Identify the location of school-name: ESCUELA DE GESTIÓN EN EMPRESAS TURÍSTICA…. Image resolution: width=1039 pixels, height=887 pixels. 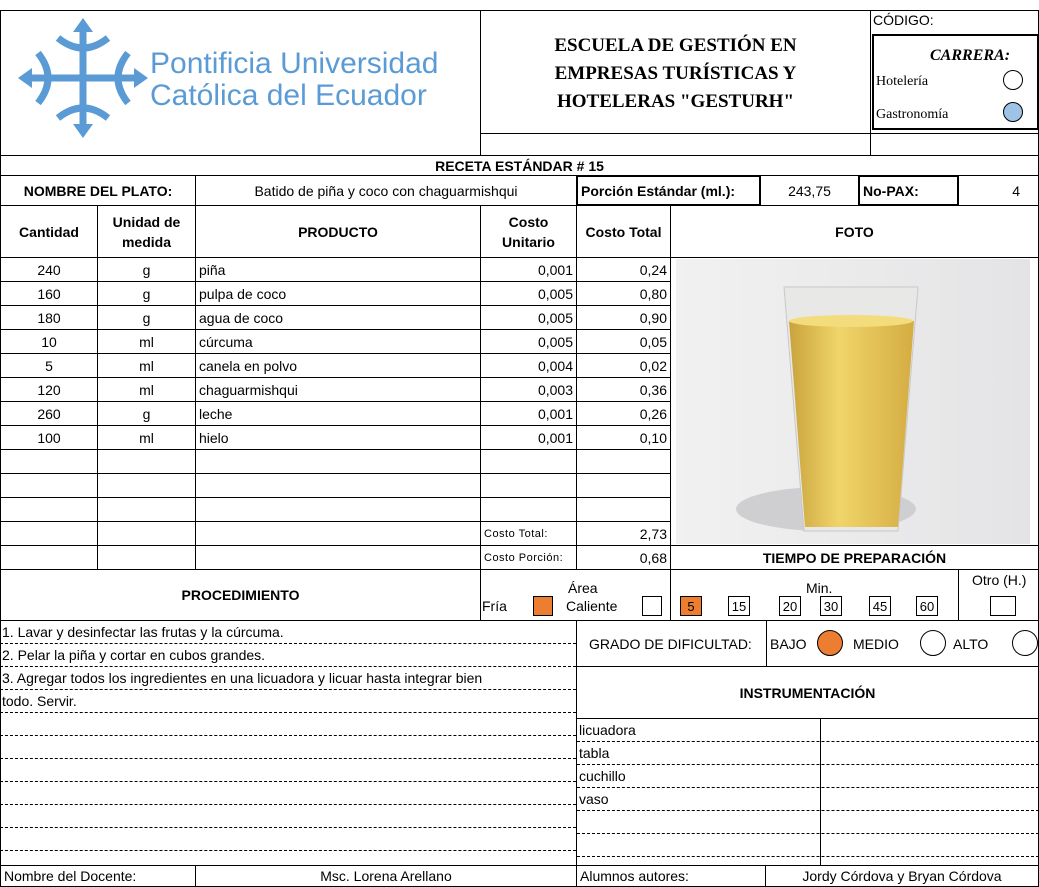
(675, 74).